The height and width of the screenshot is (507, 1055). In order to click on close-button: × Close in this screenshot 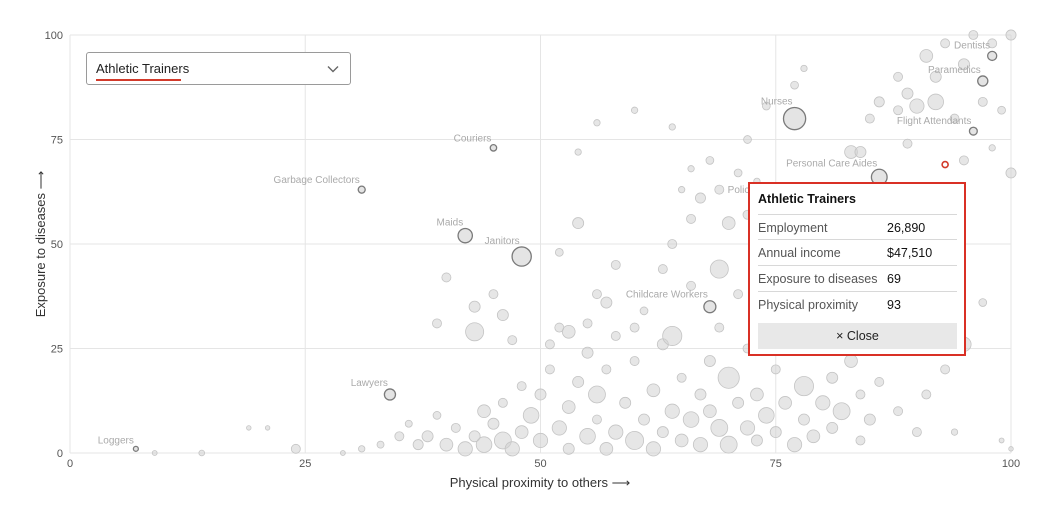, I will do `click(857, 336)`.